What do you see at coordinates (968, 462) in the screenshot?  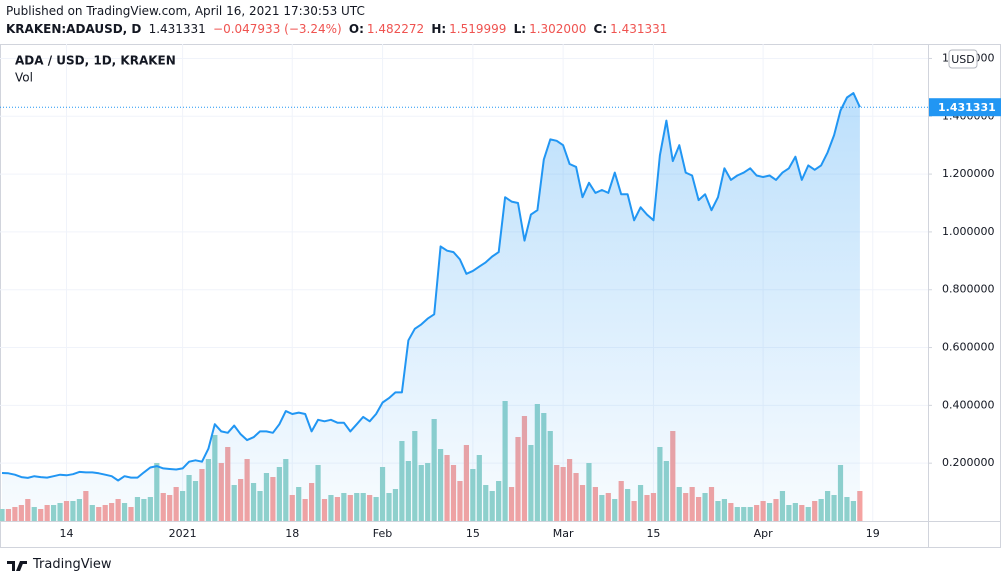 I see `y-tick-label: 0.200000` at bounding box center [968, 462].